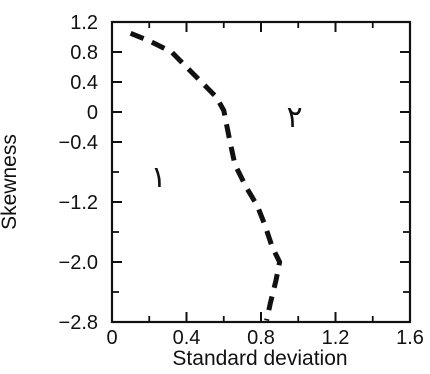 Image resolution: width=430 pixels, height=374 pixels. I want to click on y-axis-title: Skewness, so click(10, 182).